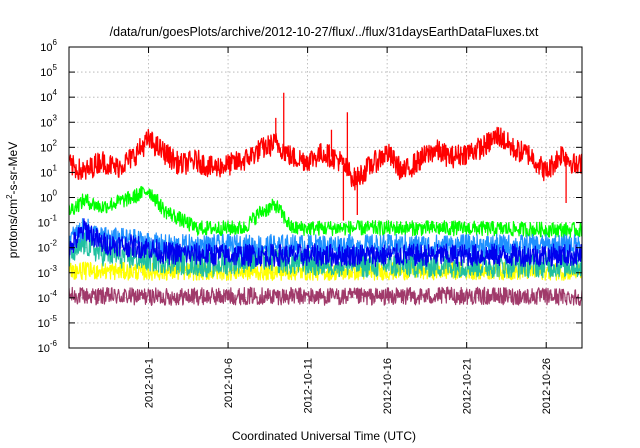 The width and height of the screenshot is (640, 448). Describe the element at coordinates (309, 385) in the screenshot. I see `x-tick-label: 2012-10-11` at that location.